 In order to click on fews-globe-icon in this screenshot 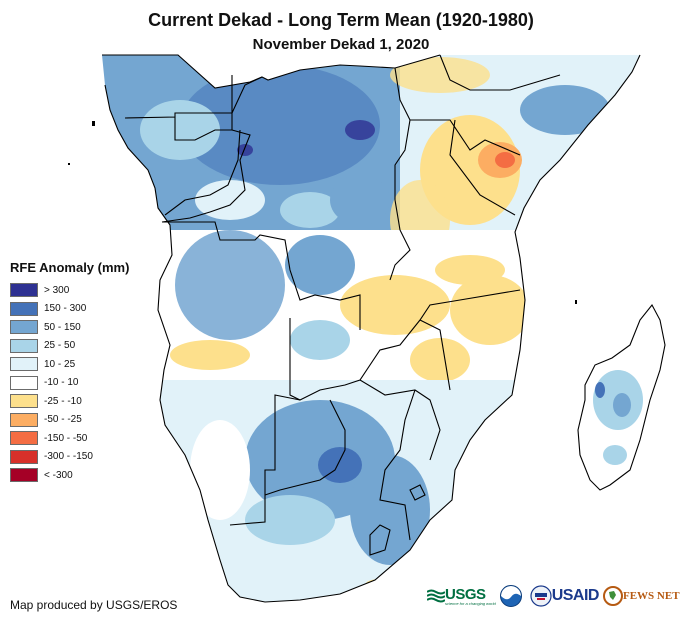, I will do `click(612, 596)`.